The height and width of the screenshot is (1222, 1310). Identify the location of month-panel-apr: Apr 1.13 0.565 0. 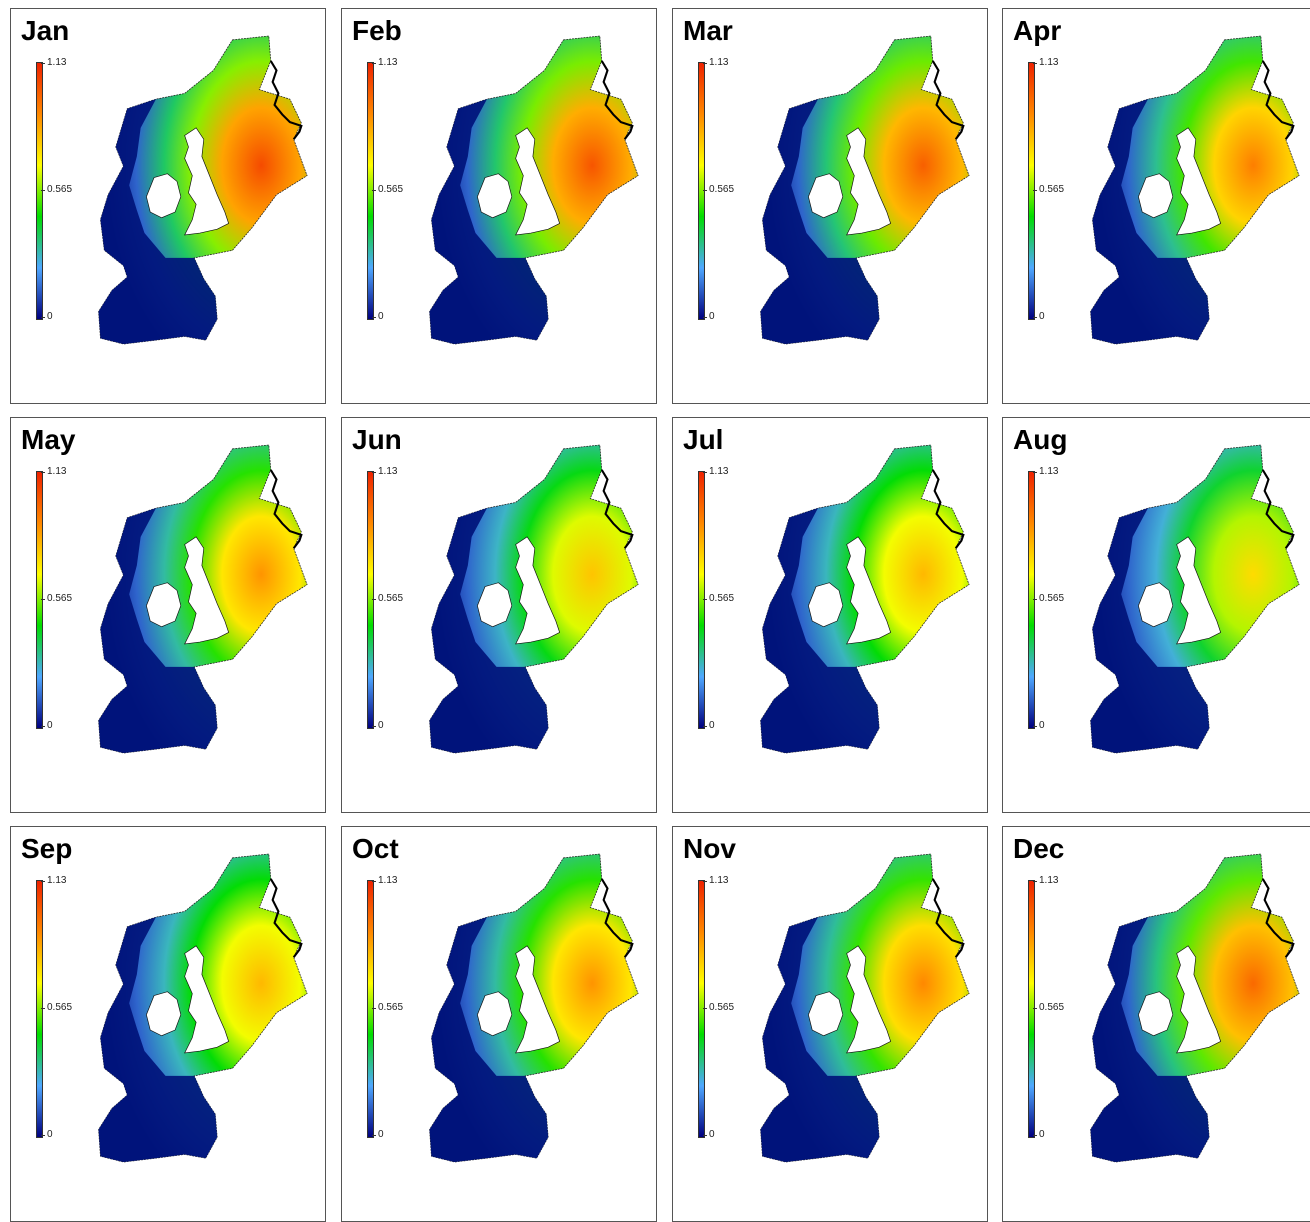
(1156, 206).